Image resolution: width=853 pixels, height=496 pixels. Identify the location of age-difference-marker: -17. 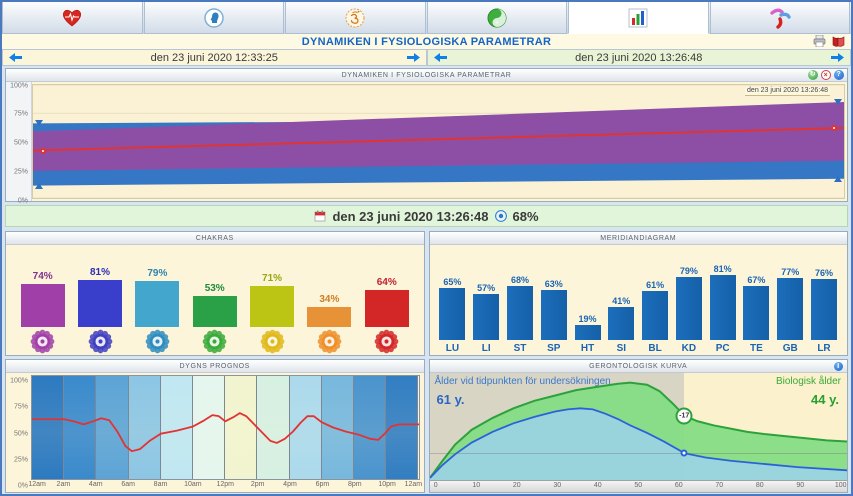
(684, 416).